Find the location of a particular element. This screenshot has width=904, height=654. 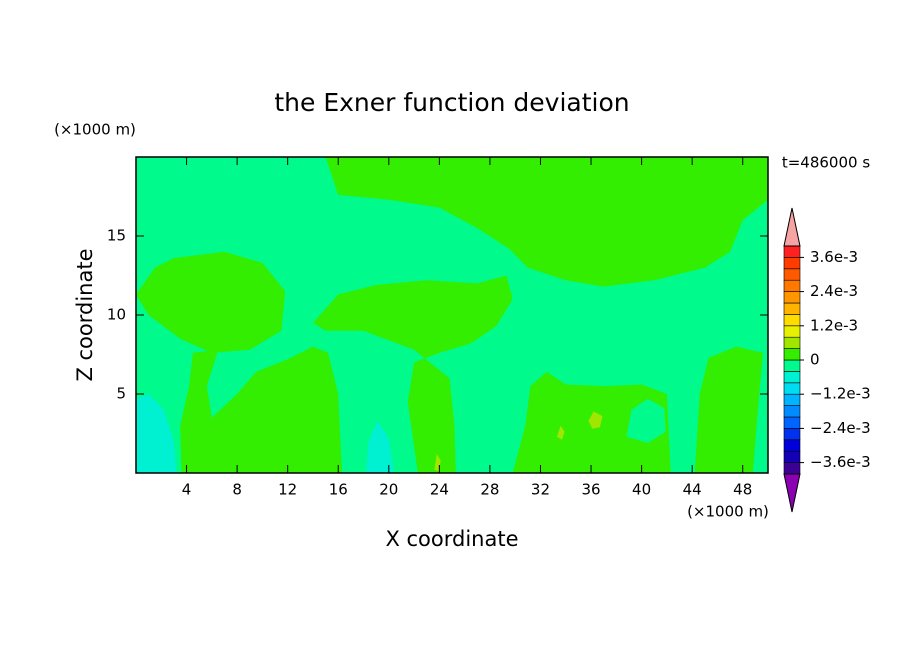

y-units: (×1000 m) is located at coordinates (95, 130).